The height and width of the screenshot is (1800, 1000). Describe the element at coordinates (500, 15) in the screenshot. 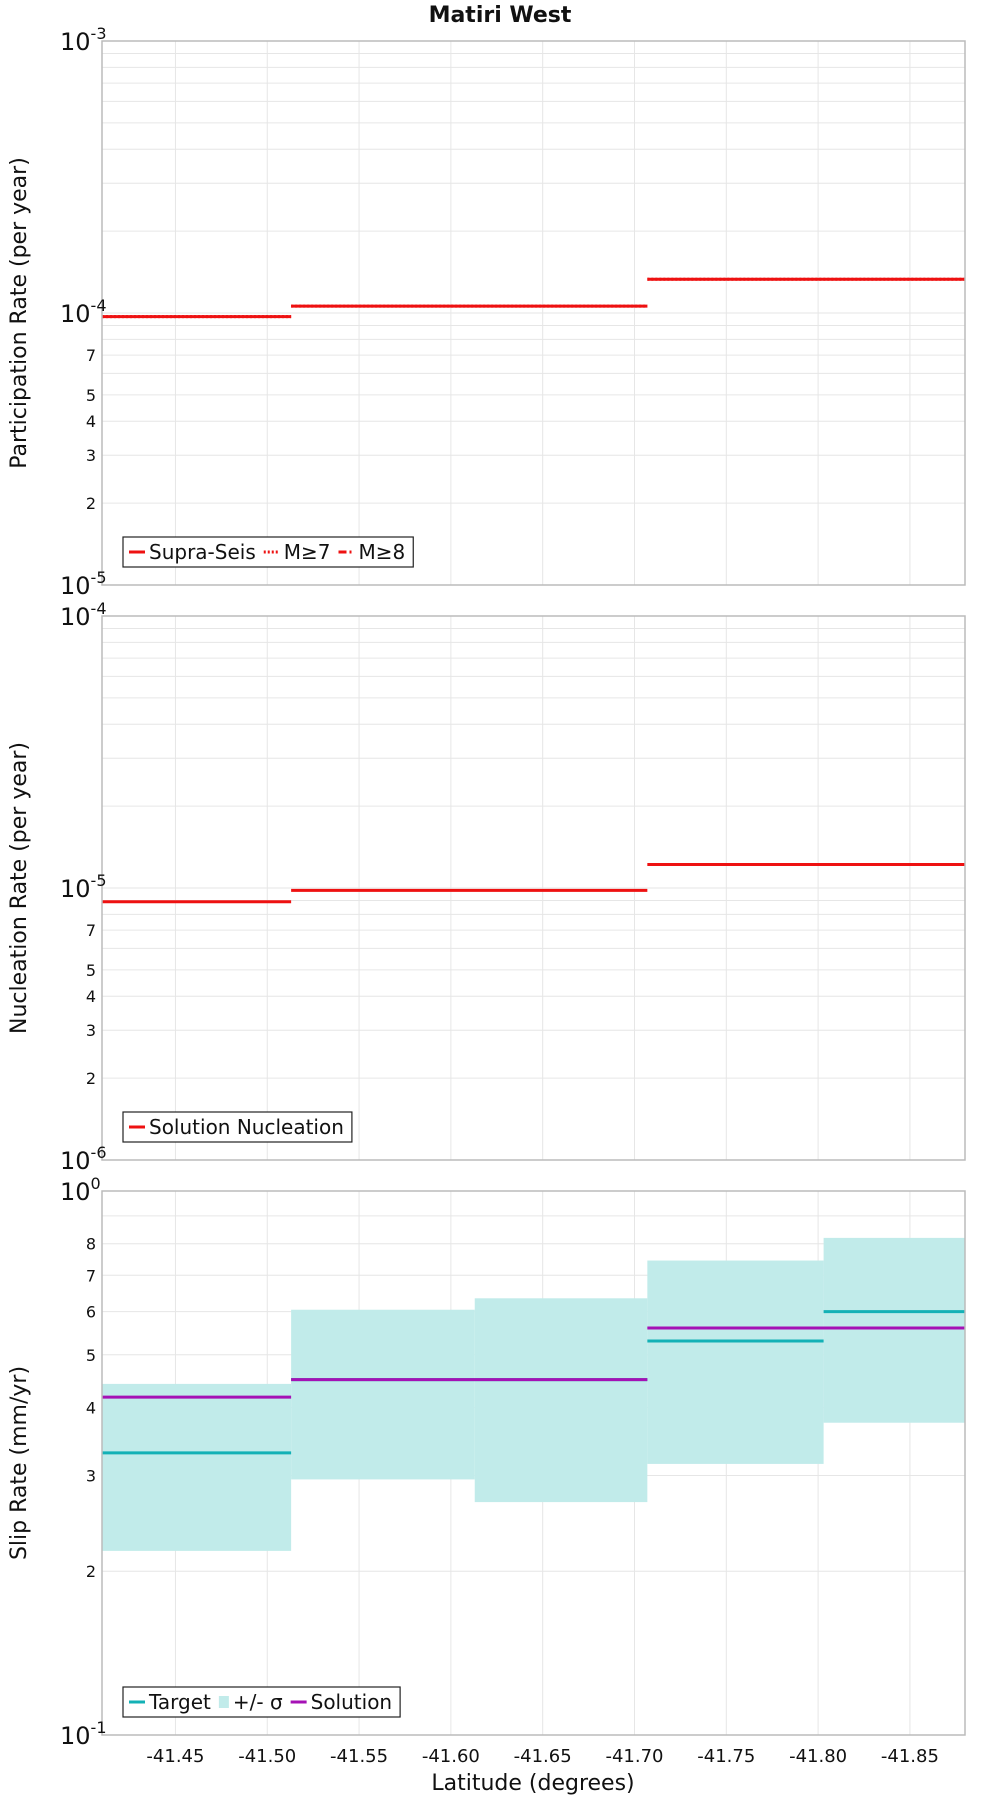

I see `chart-title: Matiri West` at that location.